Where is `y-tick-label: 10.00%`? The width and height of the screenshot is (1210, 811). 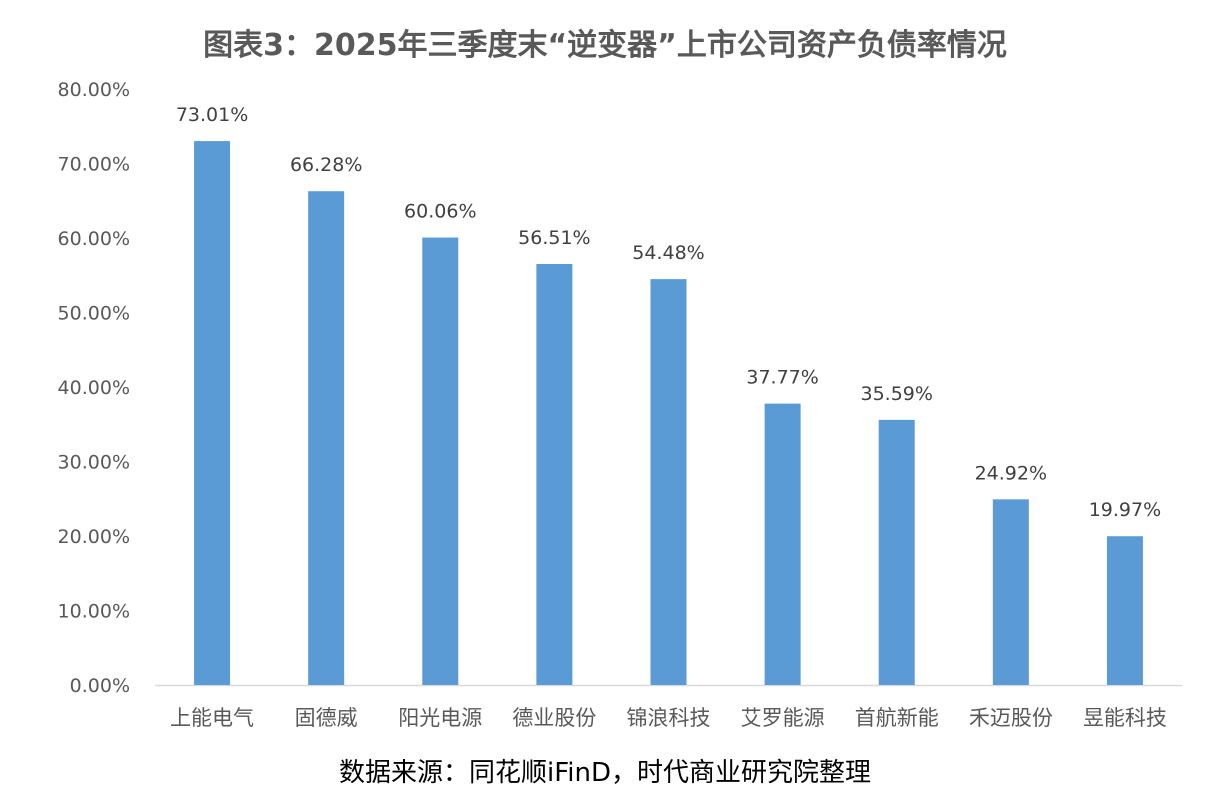 y-tick-label: 10.00% is located at coordinates (94, 612).